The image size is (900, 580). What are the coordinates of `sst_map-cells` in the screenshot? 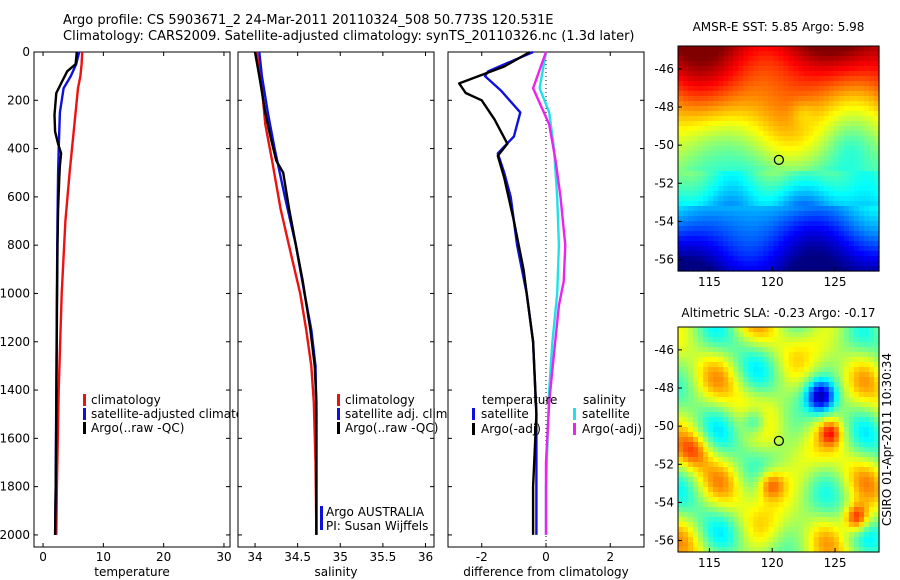 It's located at (779, 159).